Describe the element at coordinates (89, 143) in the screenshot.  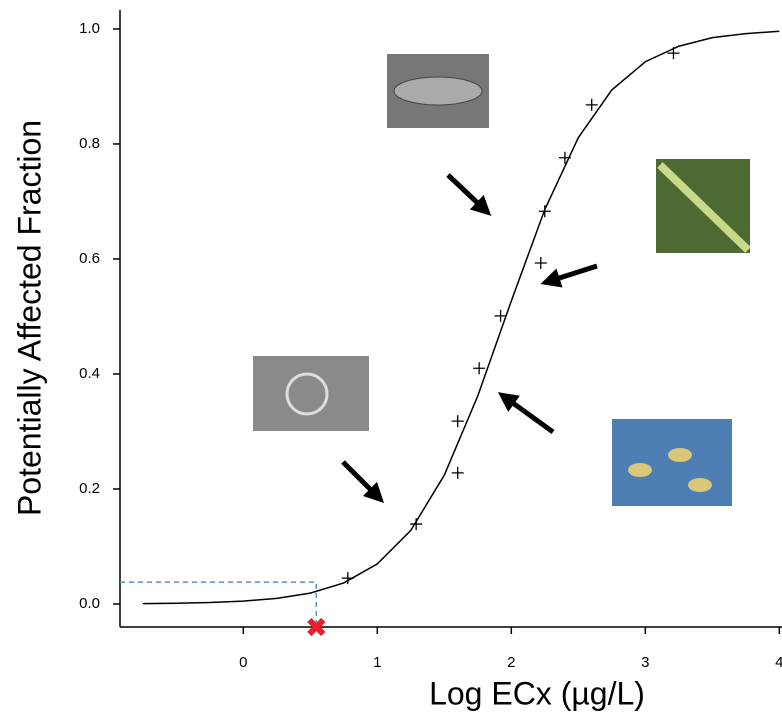
I see `y-tick-label: 0.8` at that location.